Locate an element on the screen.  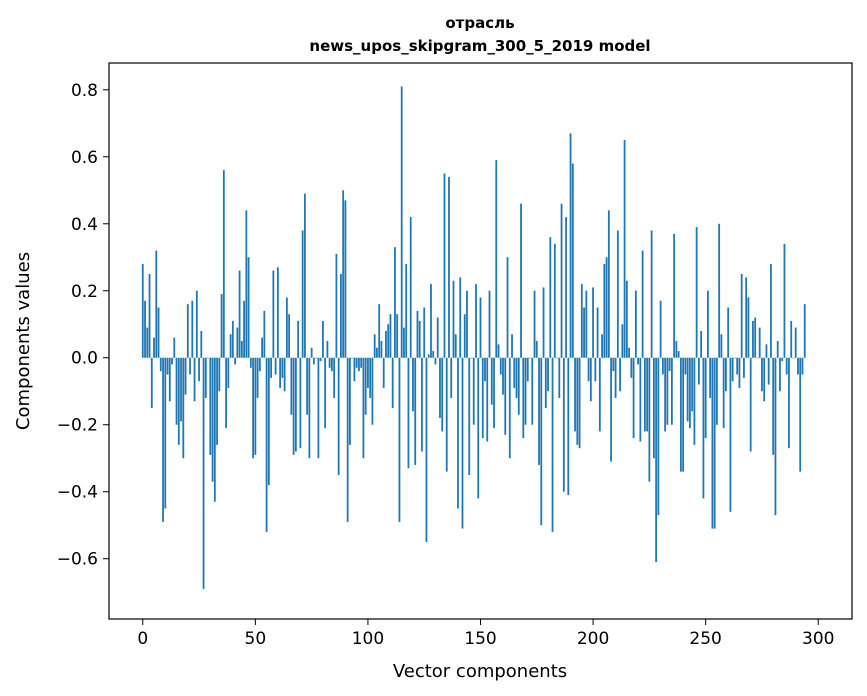
x-tick-label: 0 is located at coordinates (142, 639).